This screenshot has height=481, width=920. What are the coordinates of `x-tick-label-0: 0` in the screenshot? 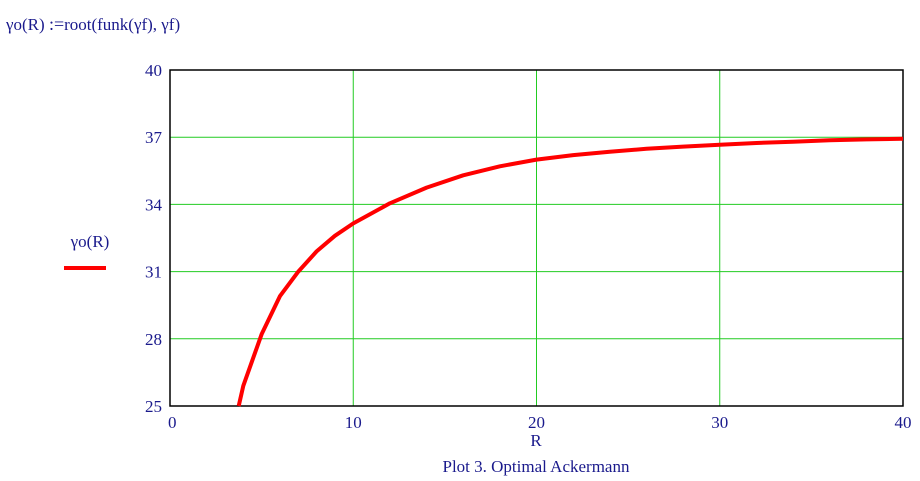 It's located at (172, 422).